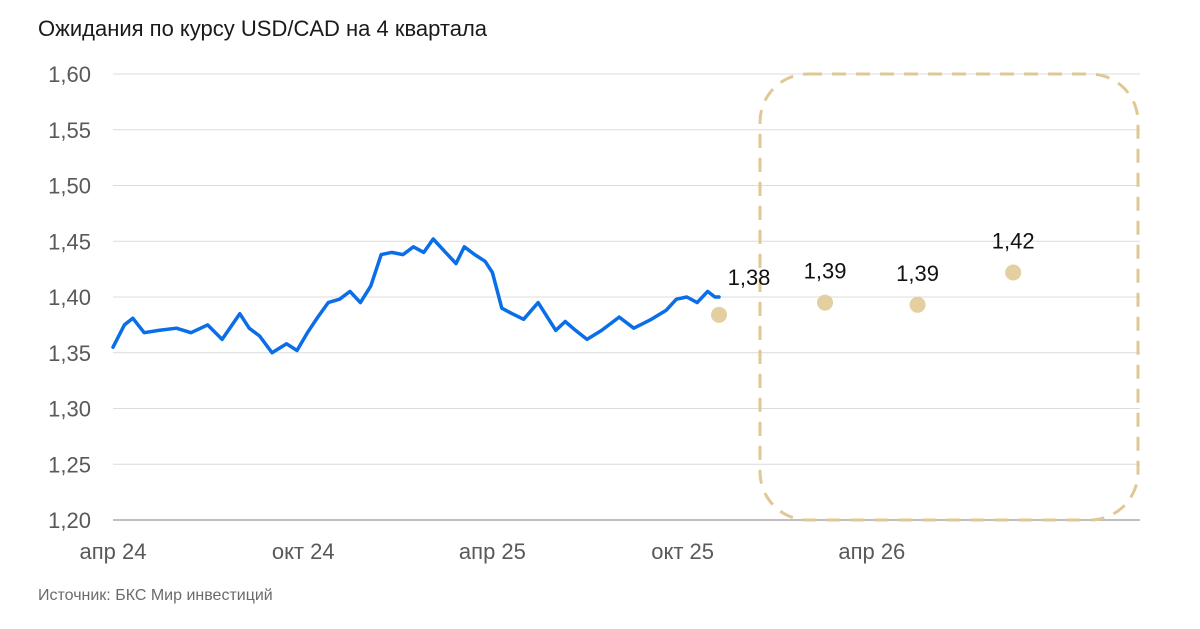  I want to click on y-tick-label: 1,45, so click(69, 241).